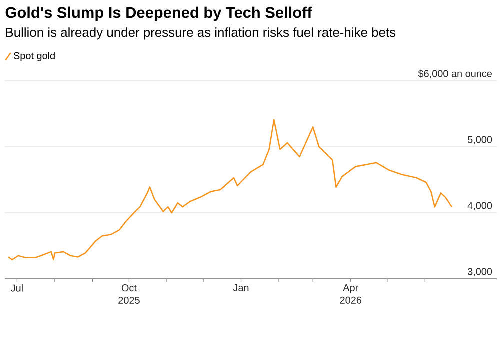 The height and width of the screenshot is (340, 500). I want to click on y-tick-label: 5,000, so click(480, 140).